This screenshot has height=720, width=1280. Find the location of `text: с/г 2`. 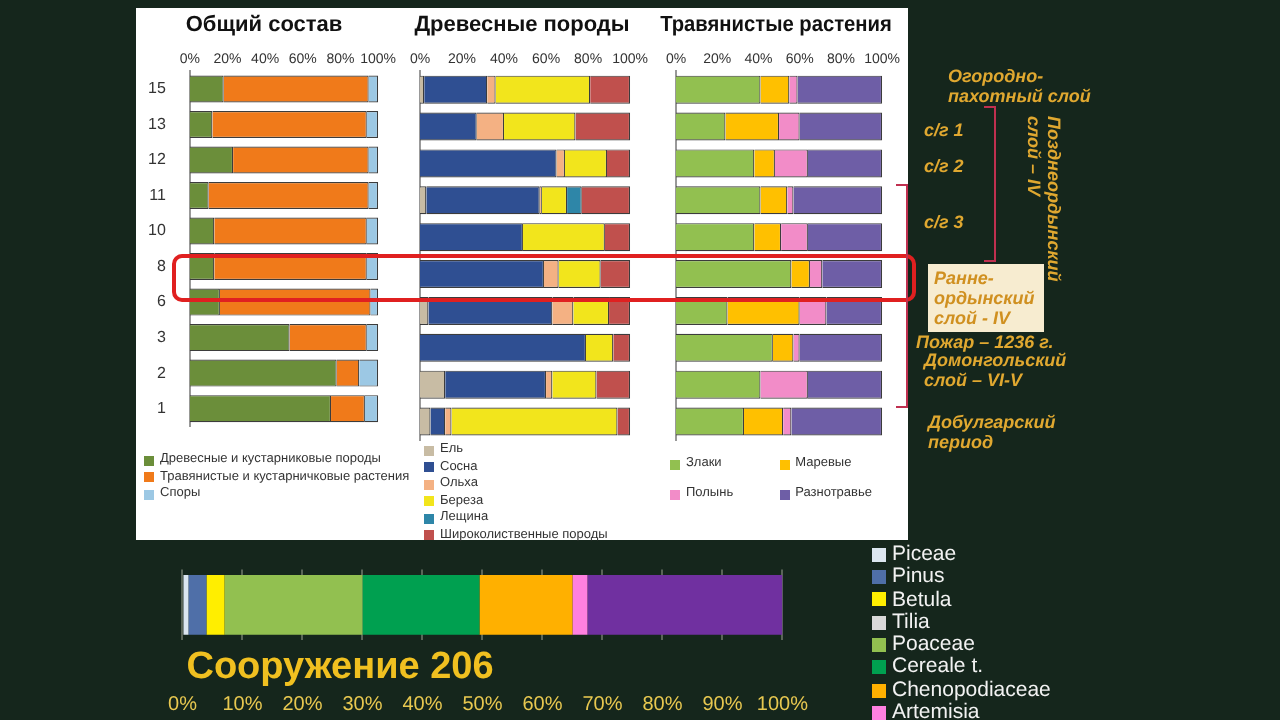

text: с/г 2 is located at coordinates (944, 166).